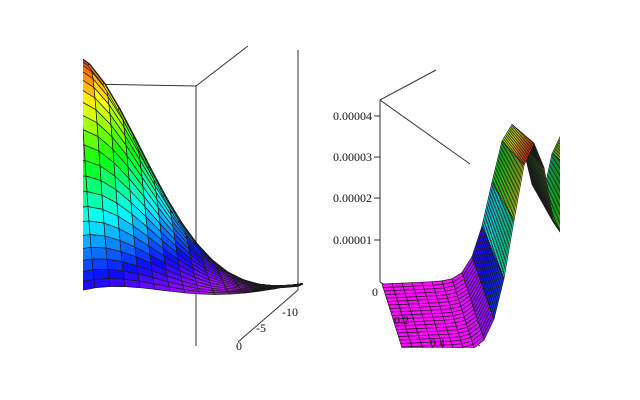 The height and width of the screenshot is (400, 640). I want to click on left-box-edge, so click(222, 66).